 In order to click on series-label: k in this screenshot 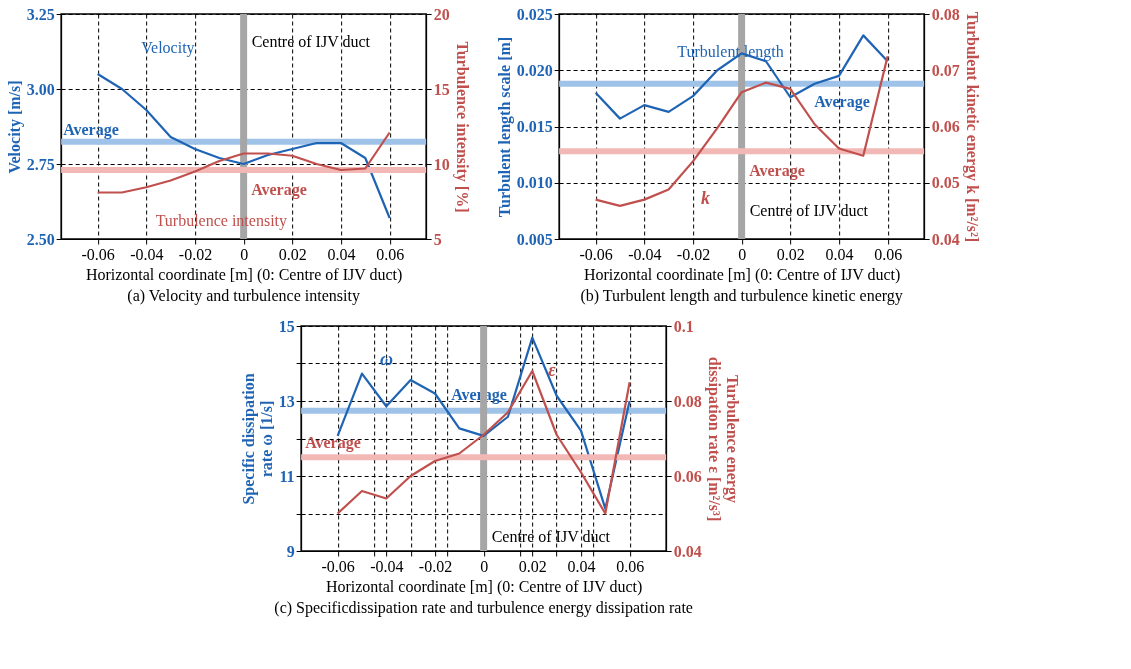, I will do `click(705, 198)`.